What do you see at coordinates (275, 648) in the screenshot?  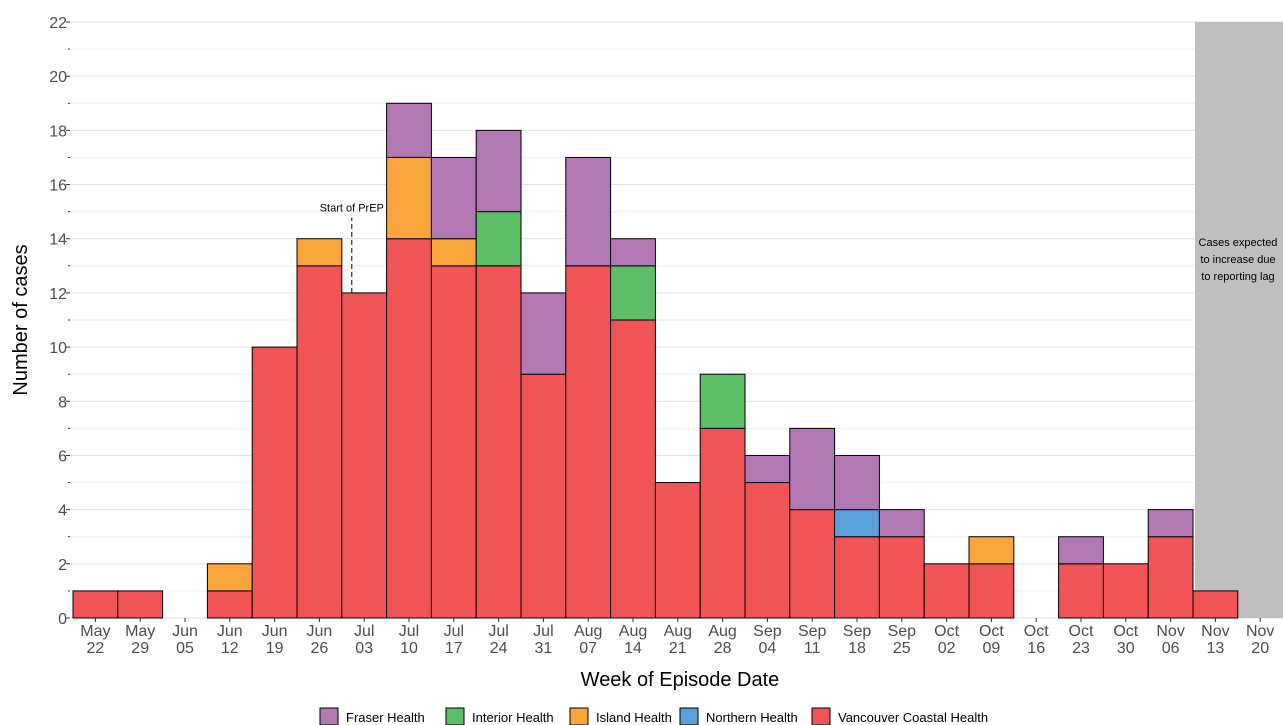 I see `x-tick-label-day: 19` at bounding box center [275, 648].